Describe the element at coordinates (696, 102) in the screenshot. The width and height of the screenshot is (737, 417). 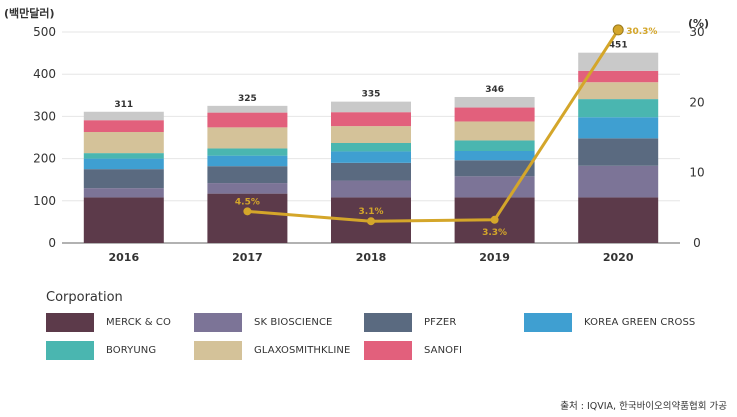
I see `right-tick-label: 20` at that location.